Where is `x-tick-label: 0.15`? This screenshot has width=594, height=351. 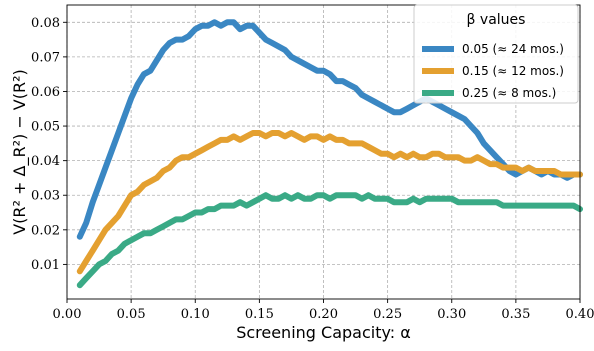 x-tick-label: 0.15 is located at coordinates (259, 314).